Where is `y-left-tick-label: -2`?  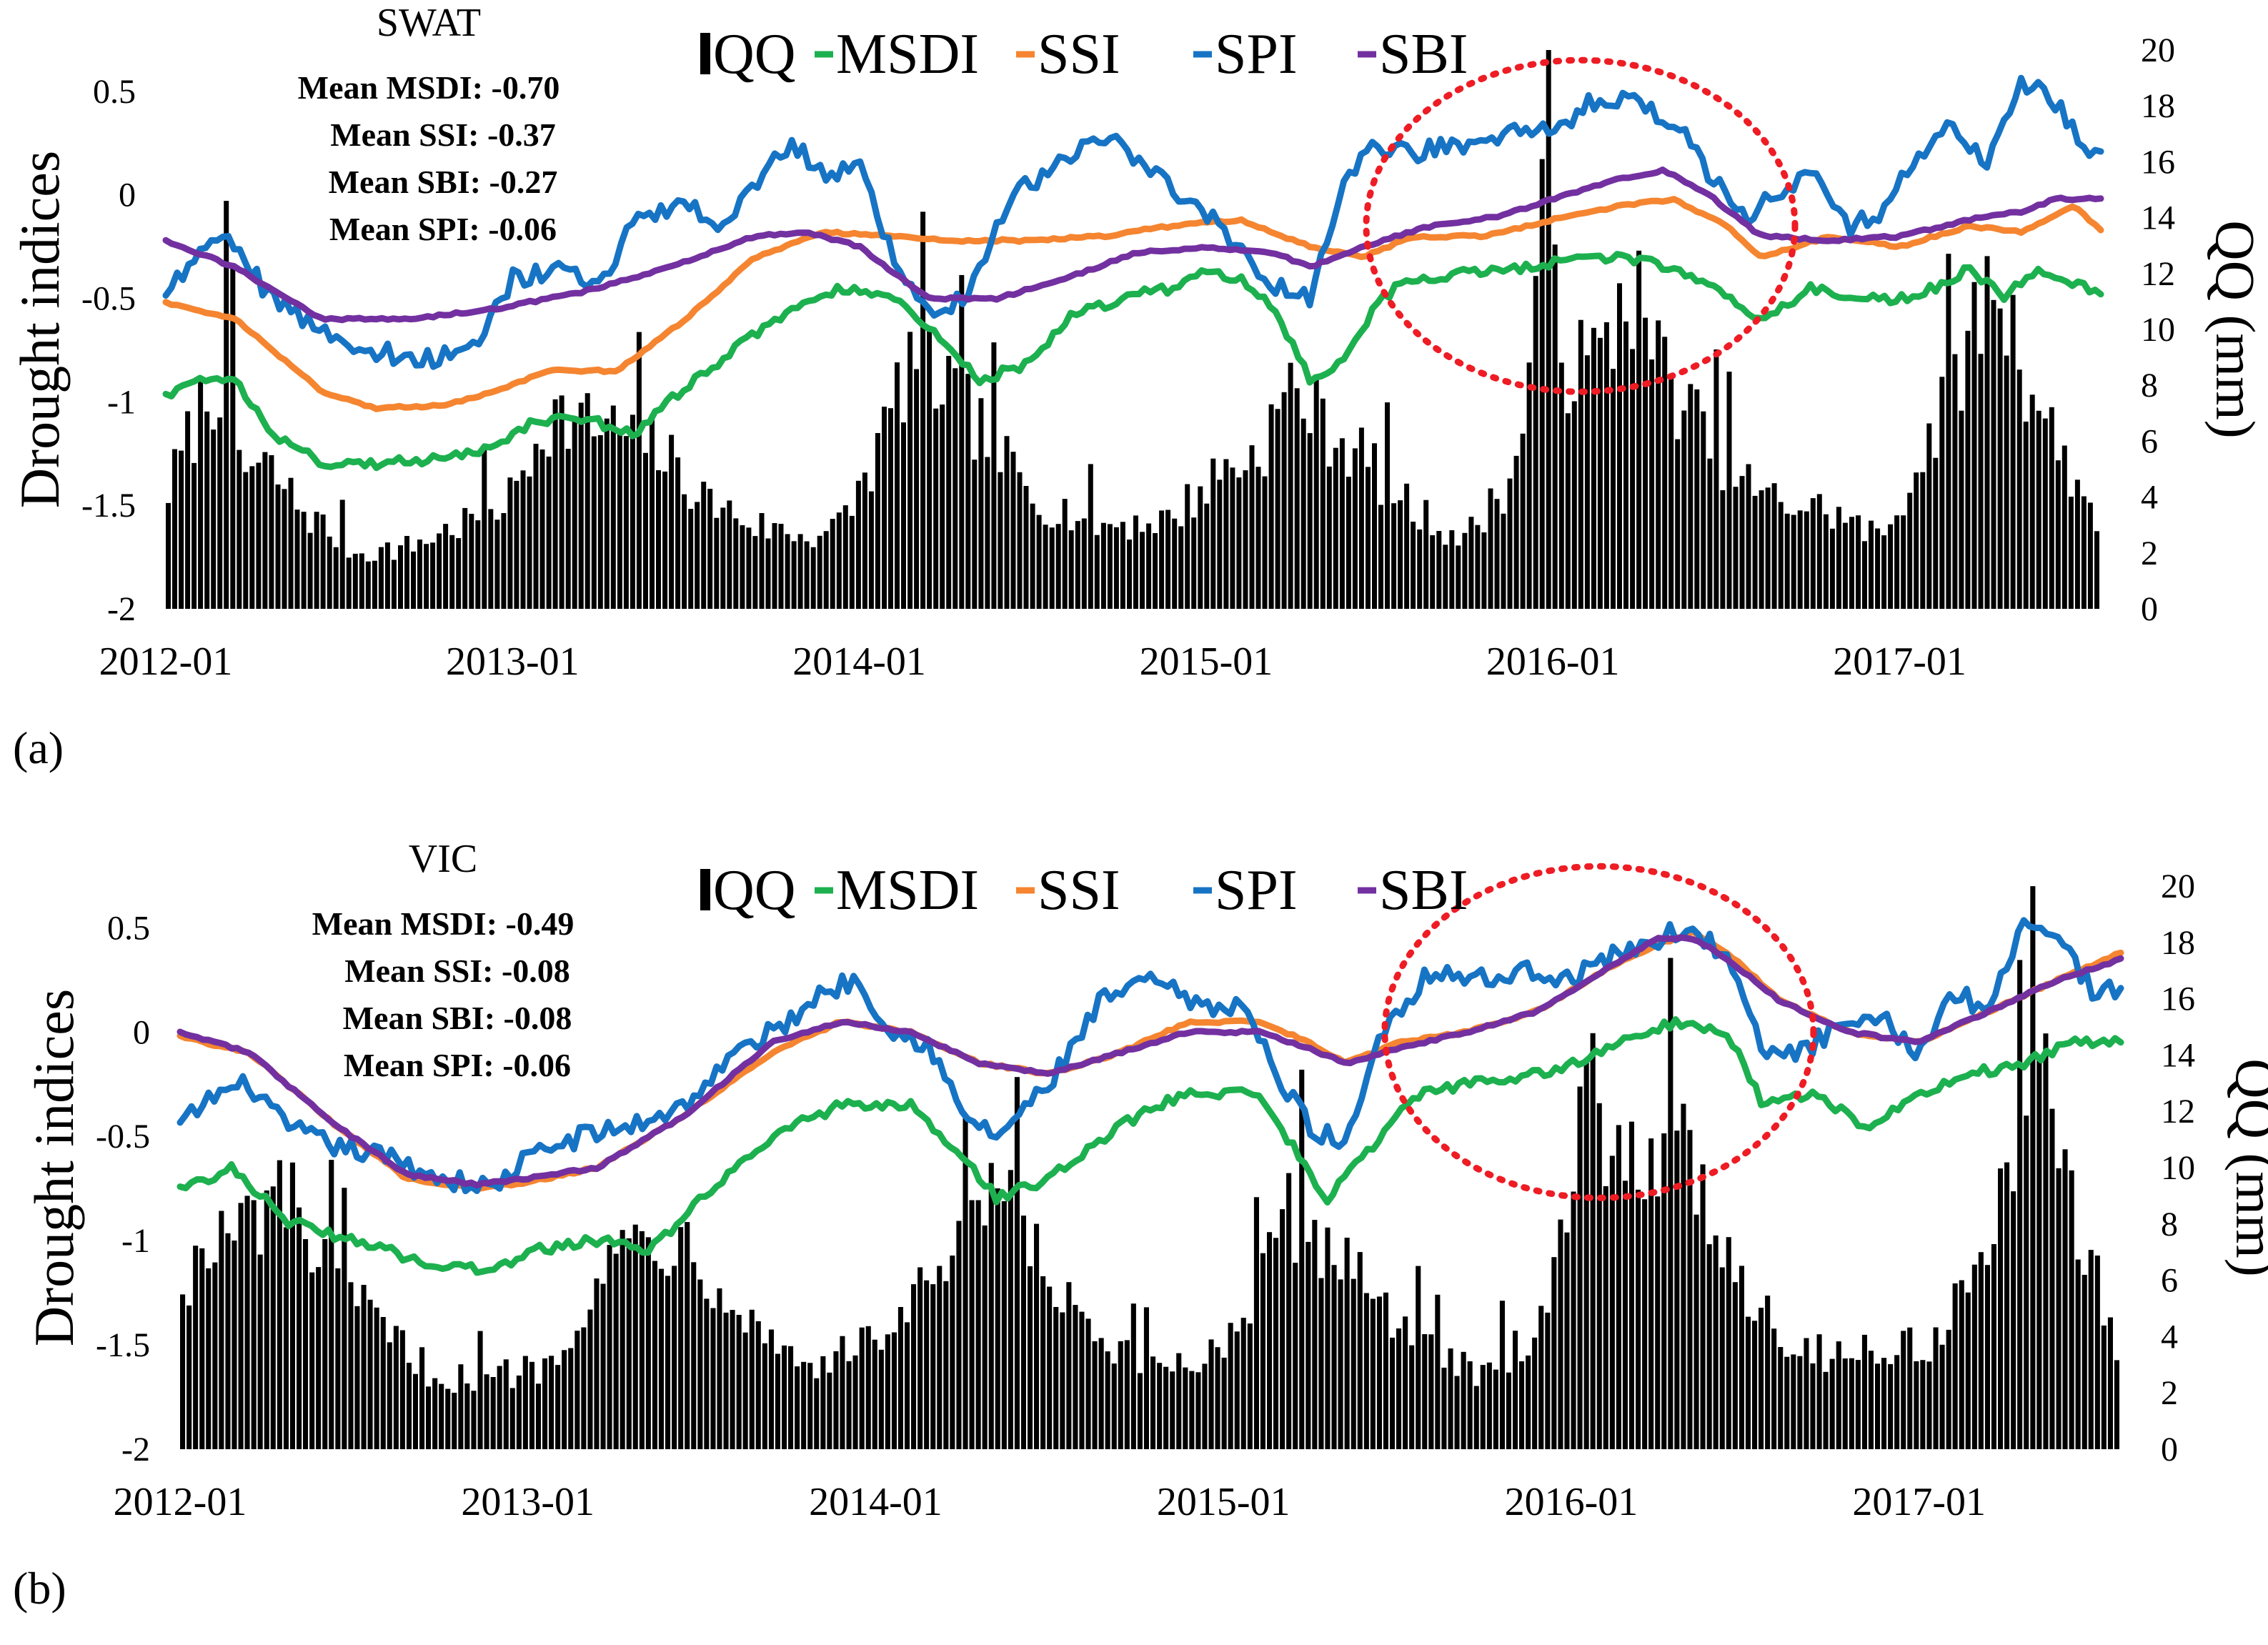
y-left-tick-label: -2 is located at coordinates (136, 1449).